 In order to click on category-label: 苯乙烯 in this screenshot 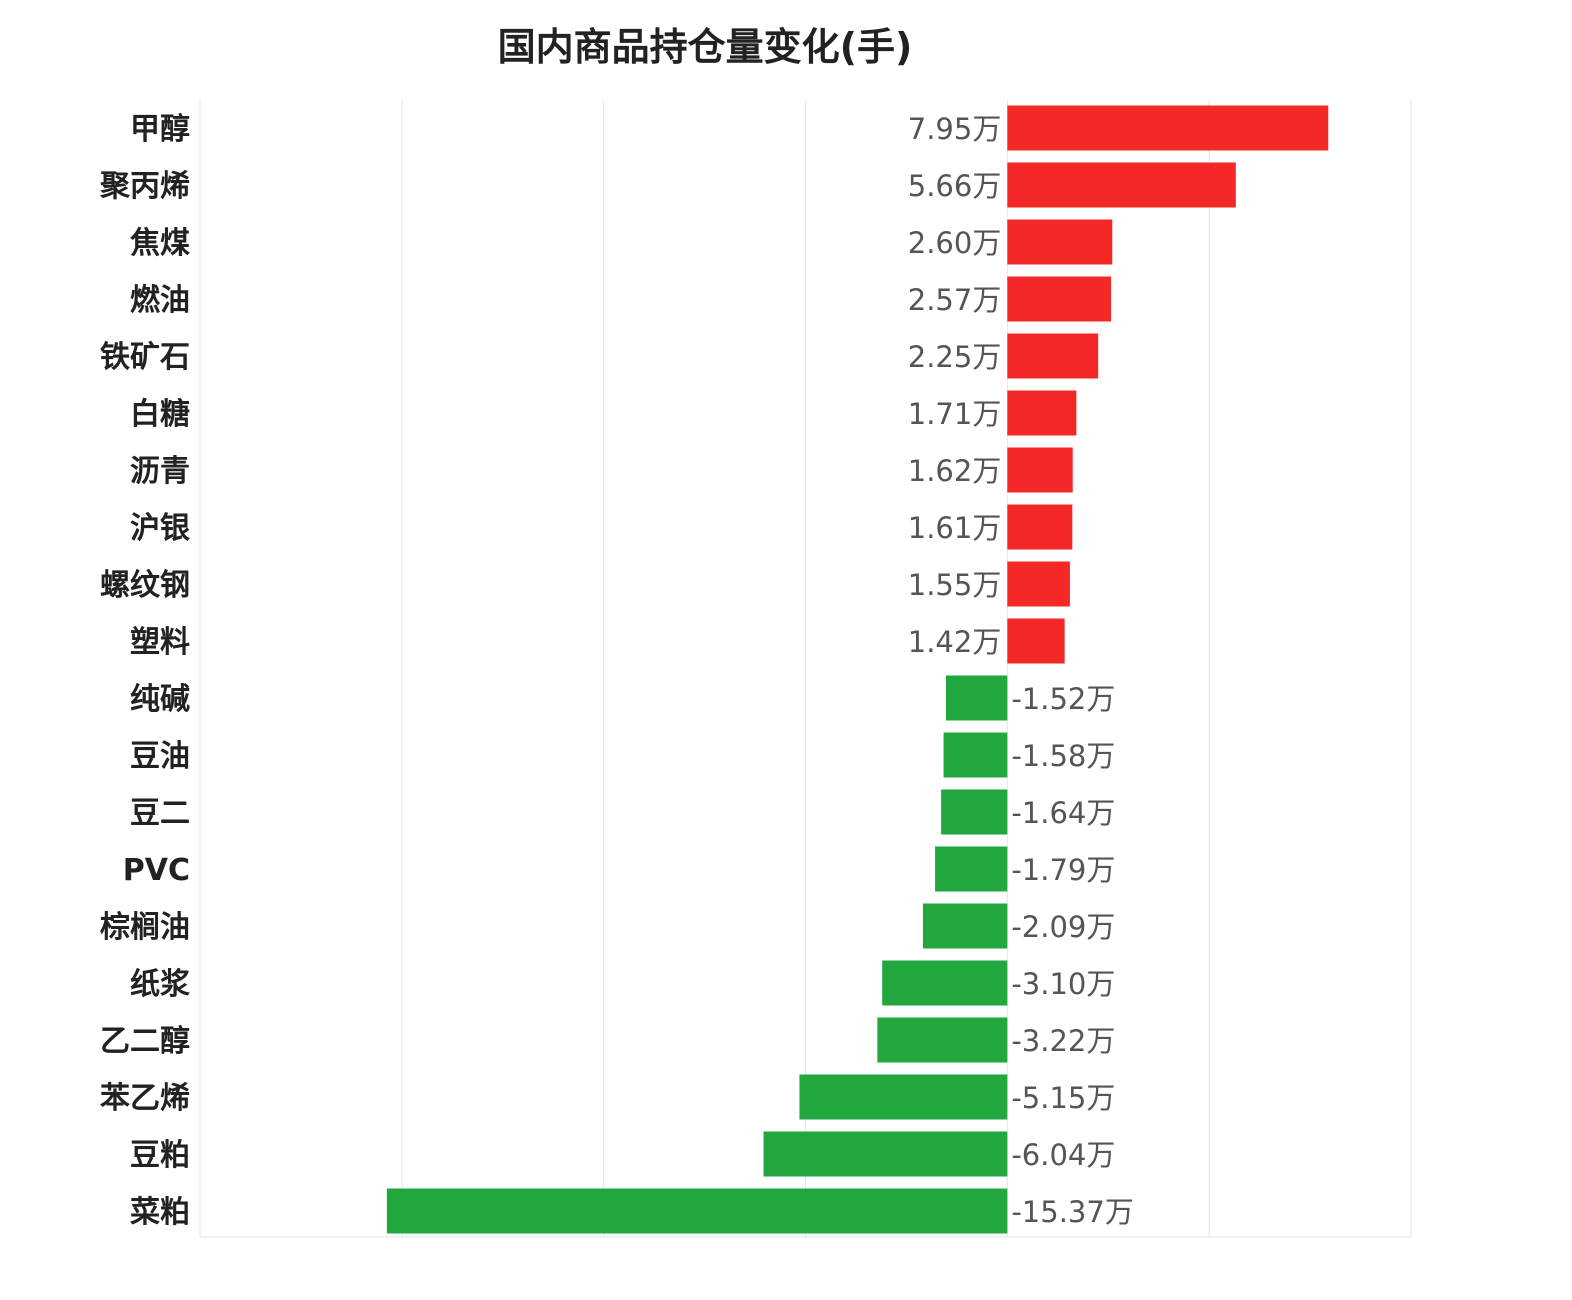, I will do `click(145, 1098)`.